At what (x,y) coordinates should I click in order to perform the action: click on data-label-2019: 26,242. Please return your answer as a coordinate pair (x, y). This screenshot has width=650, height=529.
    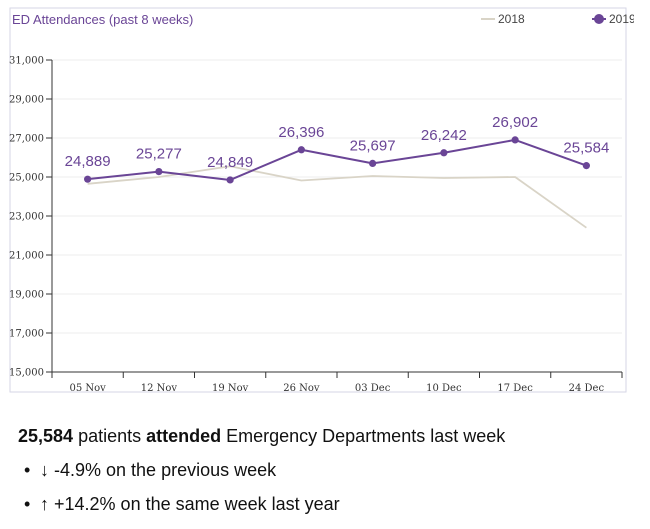
    Looking at the image, I should click on (444, 135).